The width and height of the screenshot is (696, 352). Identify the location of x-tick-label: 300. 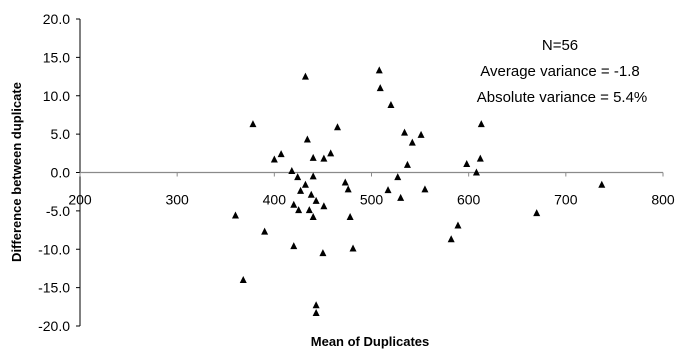
(177, 200).